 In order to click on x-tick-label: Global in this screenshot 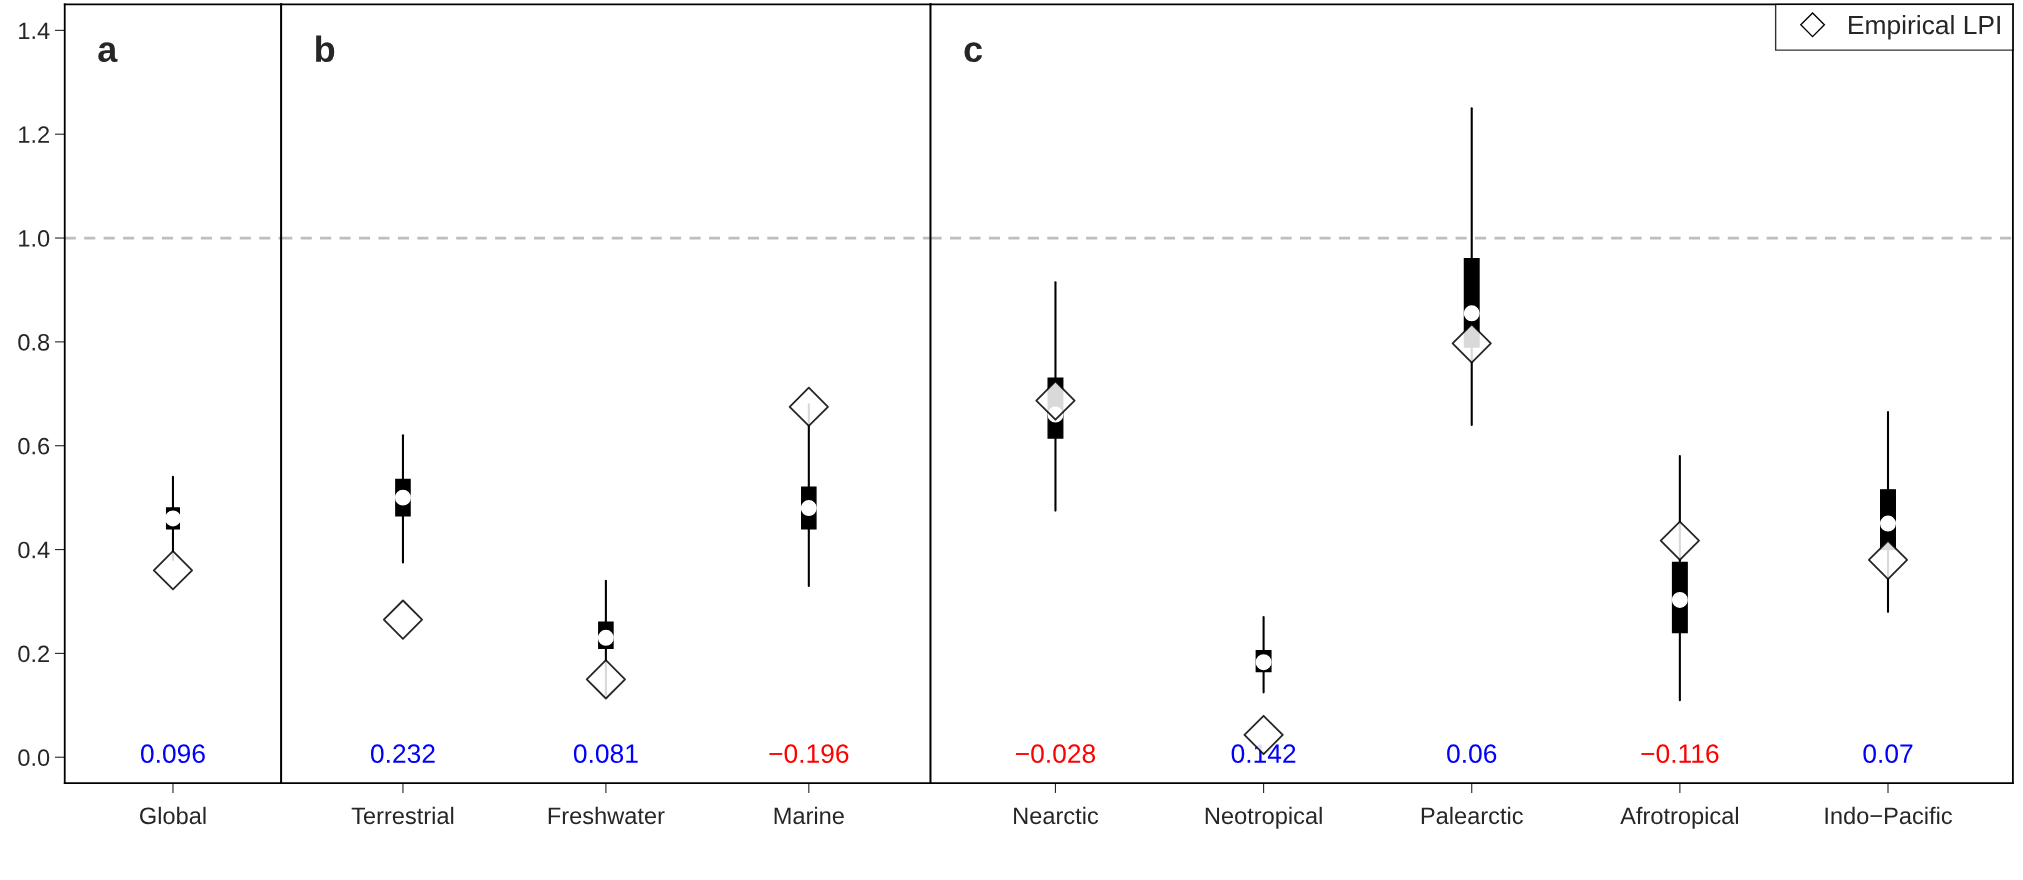, I will do `click(173, 815)`.